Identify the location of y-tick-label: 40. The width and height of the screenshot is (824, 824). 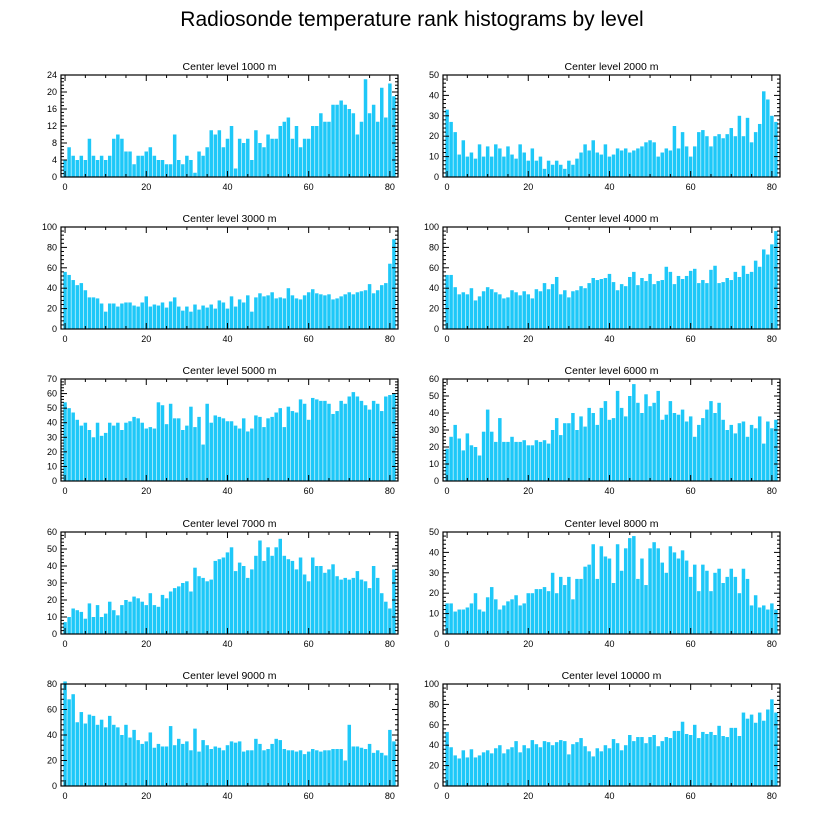
(434, 95).